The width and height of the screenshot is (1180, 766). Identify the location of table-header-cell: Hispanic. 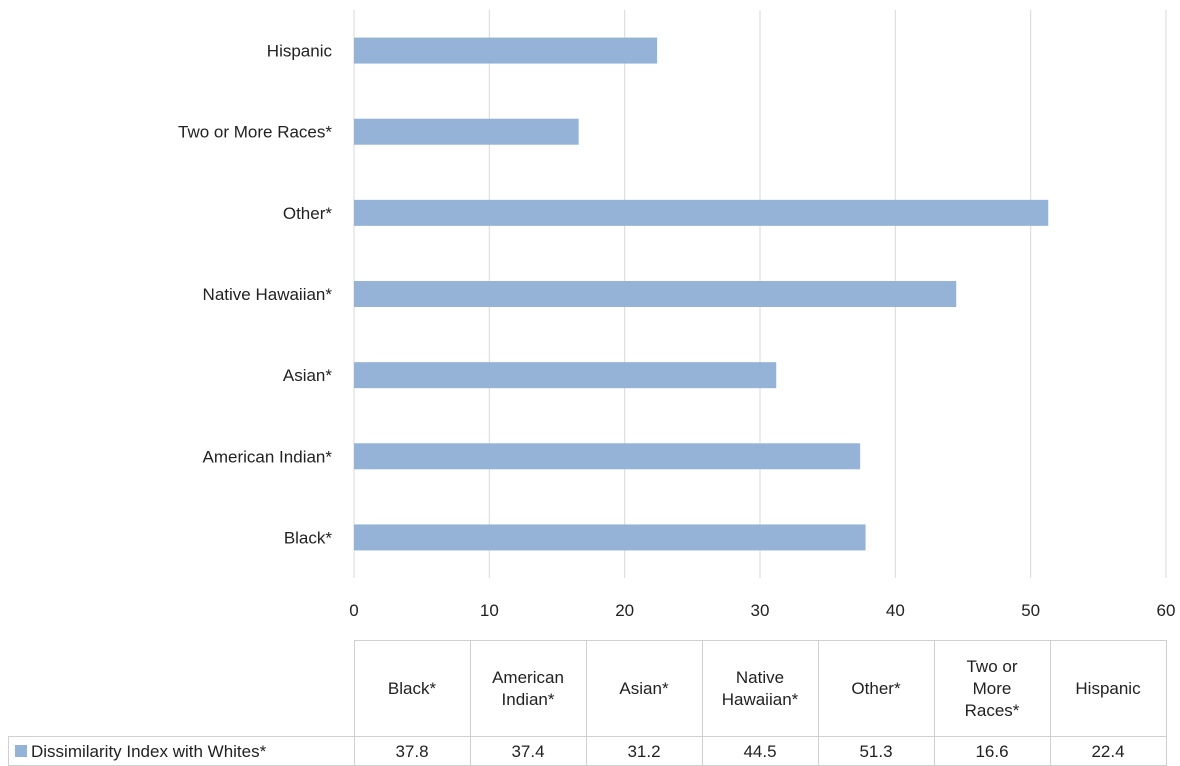
(1108, 688).